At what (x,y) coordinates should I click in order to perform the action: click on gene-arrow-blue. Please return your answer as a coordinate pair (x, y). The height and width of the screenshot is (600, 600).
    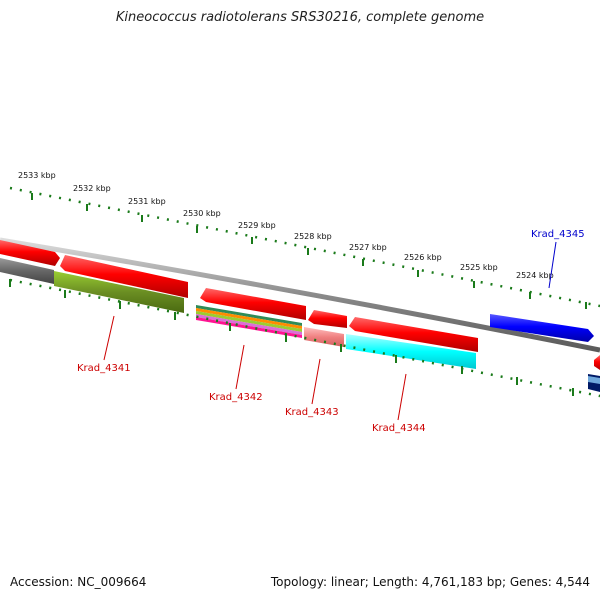
    Looking at the image, I should click on (542, 328).